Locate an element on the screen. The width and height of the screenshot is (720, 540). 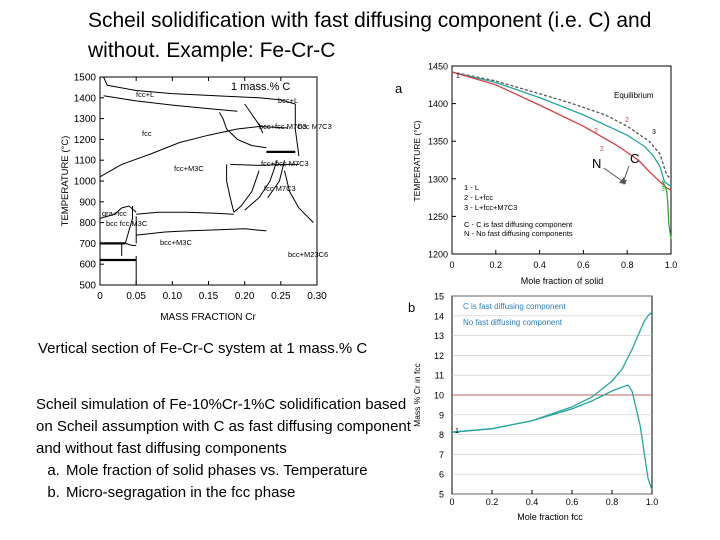
legend-item-fast: C is fast diffusing component is located at coordinates (514, 306).